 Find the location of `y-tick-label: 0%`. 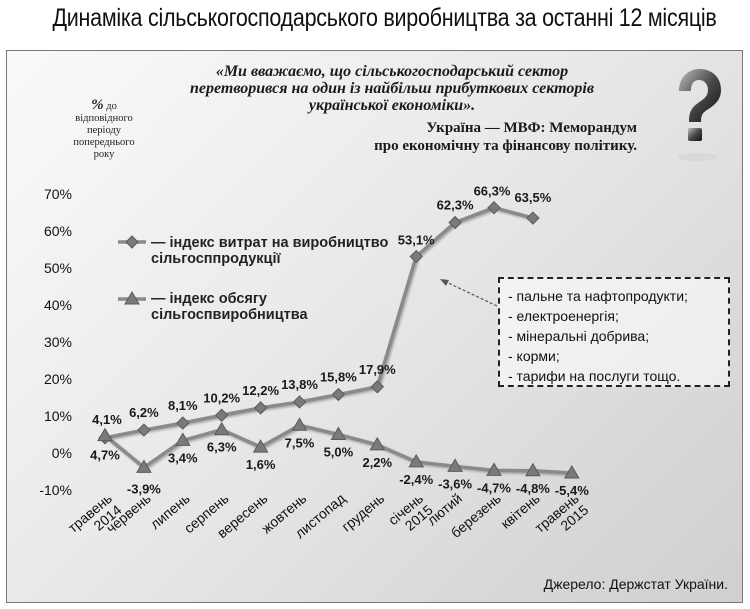

y-tick-label: 0% is located at coordinates (62, 453).